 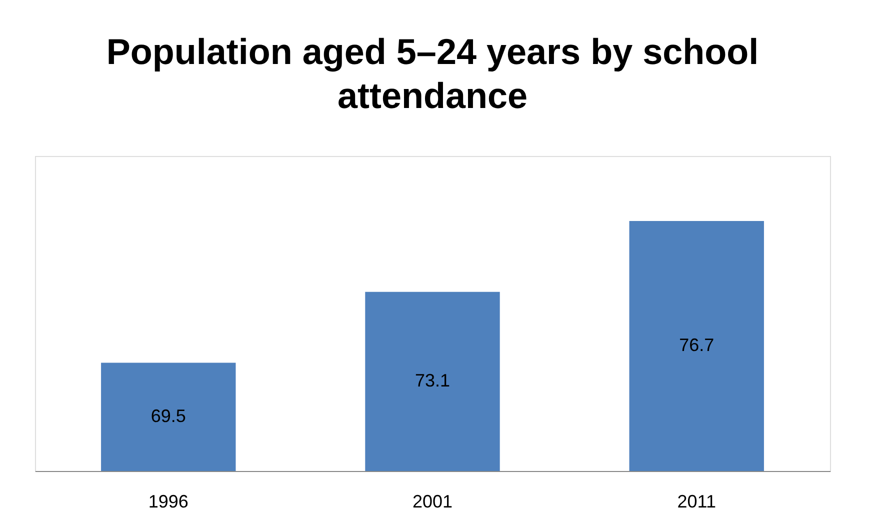 I want to click on data-label: 73.1, so click(x=432, y=380).